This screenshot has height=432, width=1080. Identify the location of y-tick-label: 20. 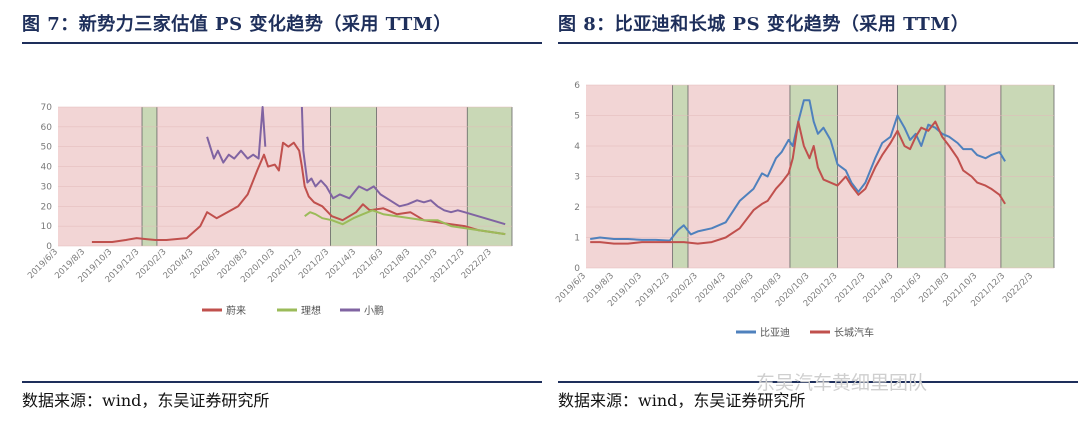
(47, 207).